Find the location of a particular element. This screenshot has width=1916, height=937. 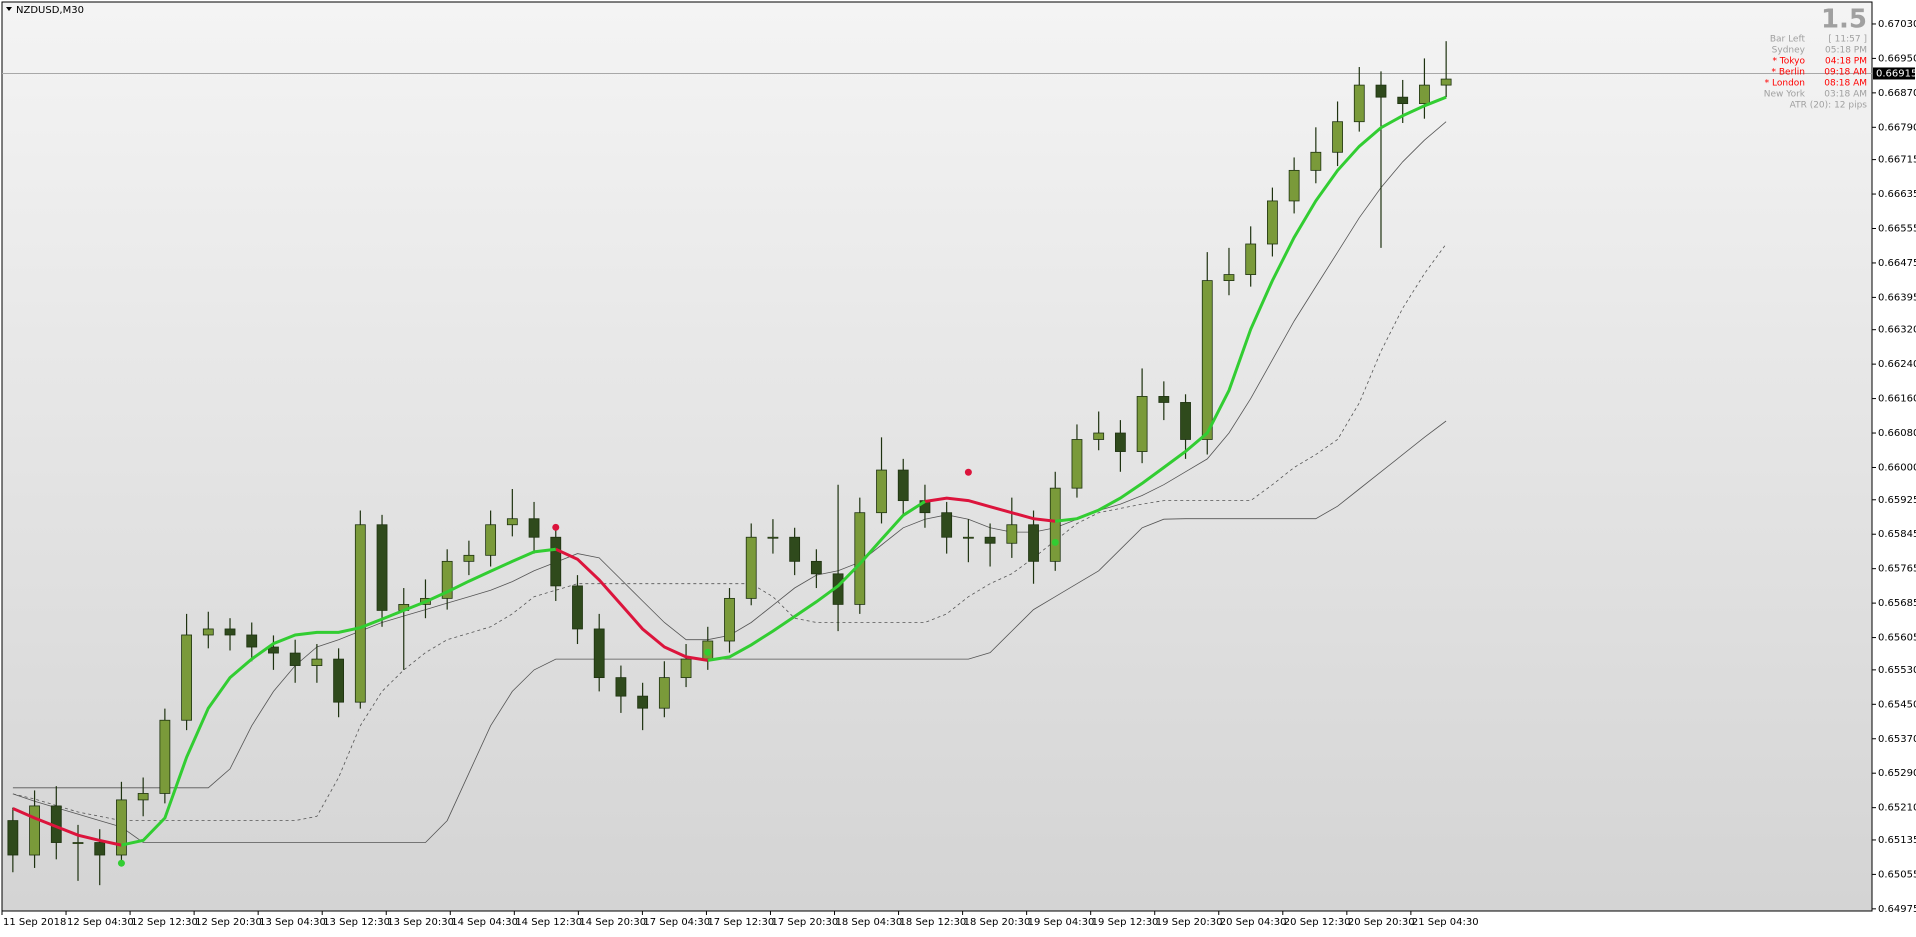

y-tick-label: 0.65450 is located at coordinates (1897, 704).